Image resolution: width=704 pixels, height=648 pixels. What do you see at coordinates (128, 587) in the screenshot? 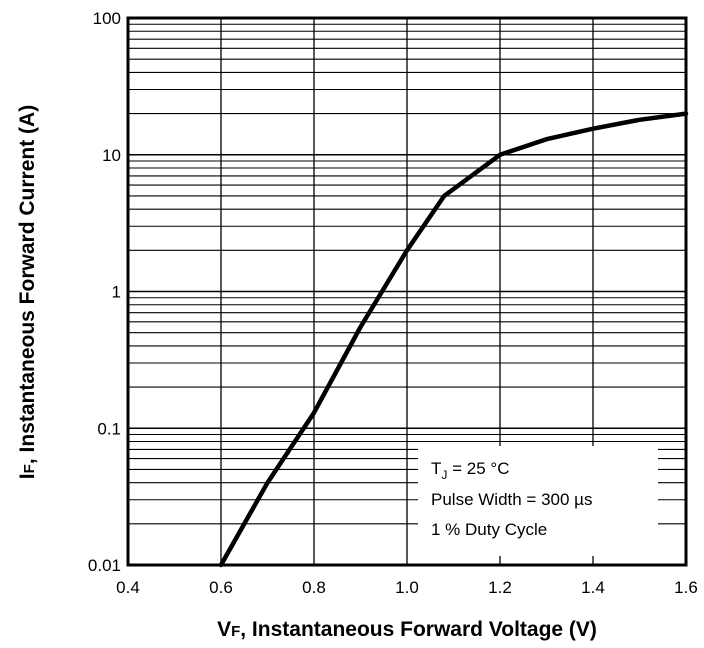
I see `x-tick-label-0: 0.4` at bounding box center [128, 587].